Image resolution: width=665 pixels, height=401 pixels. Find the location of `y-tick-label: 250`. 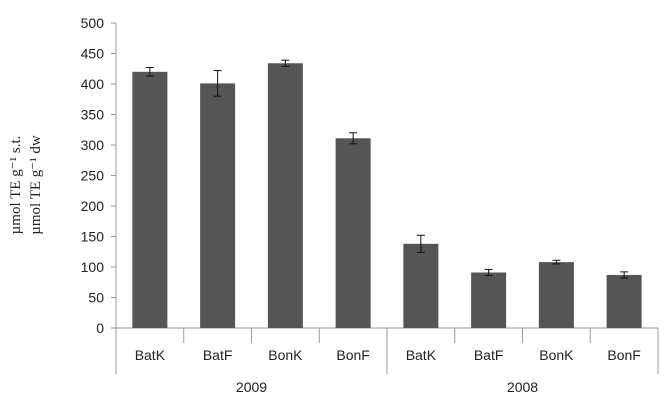

y-tick-label: 250 is located at coordinates (93, 176).